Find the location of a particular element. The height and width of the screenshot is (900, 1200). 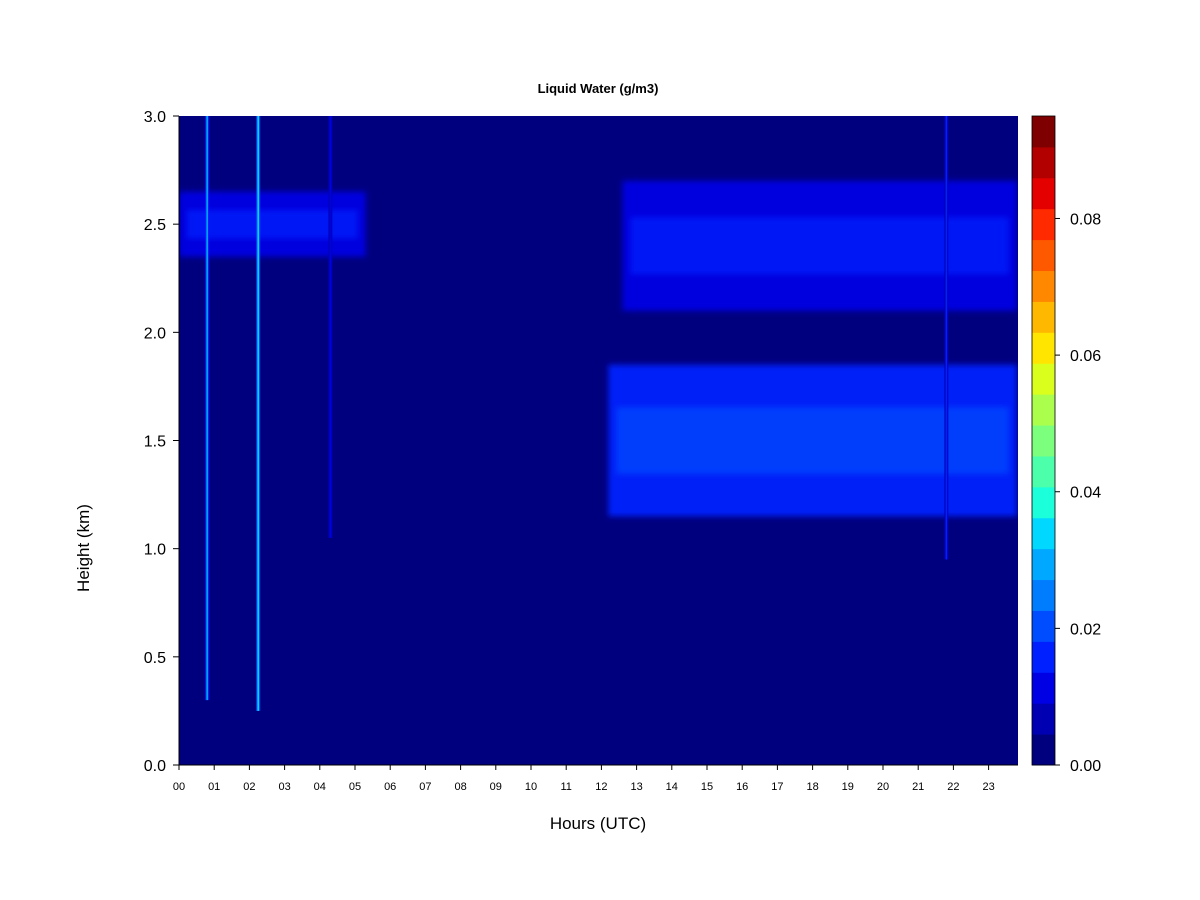

y-tick-label: 3.0 is located at coordinates (155, 117).